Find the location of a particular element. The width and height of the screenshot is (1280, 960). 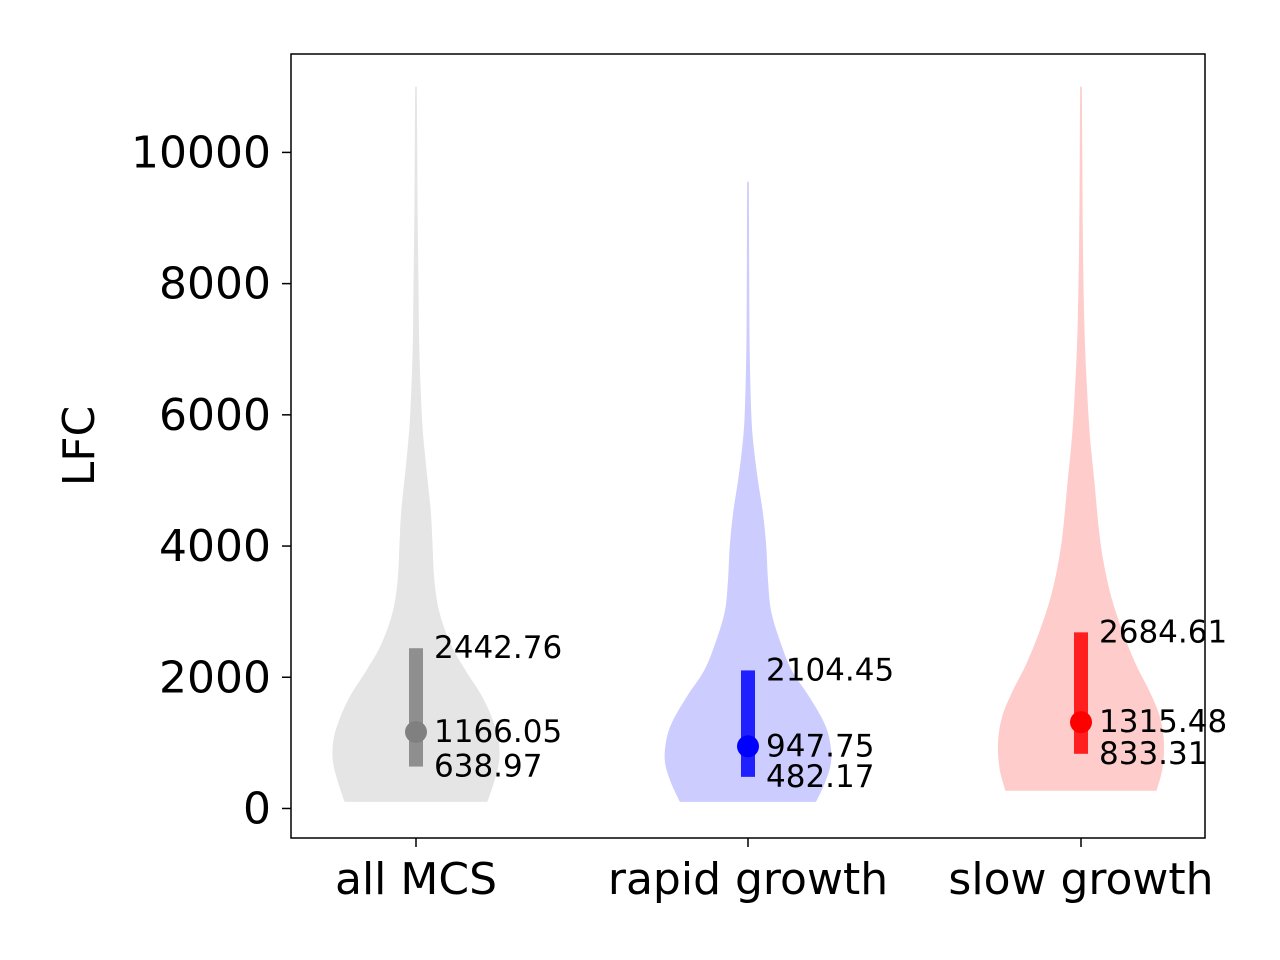

x-axis: all MCS rapid growth slow growth is located at coordinates (774, 871).